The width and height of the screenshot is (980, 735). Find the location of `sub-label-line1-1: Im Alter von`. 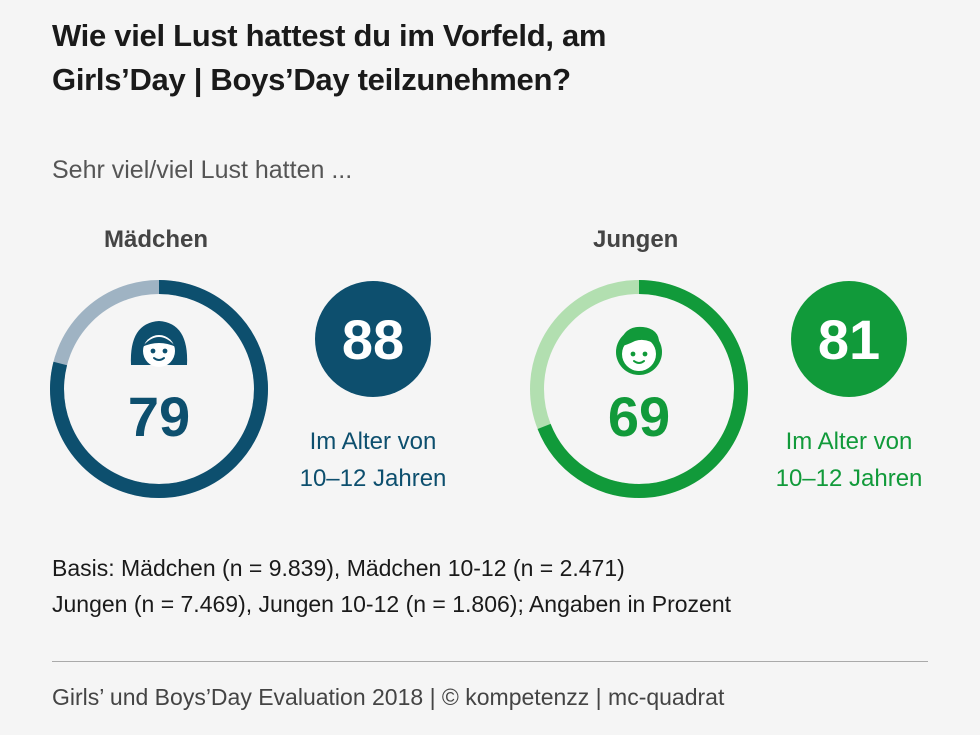

sub-label-line1-1: Im Alter von is located at coordinates (849, 441).